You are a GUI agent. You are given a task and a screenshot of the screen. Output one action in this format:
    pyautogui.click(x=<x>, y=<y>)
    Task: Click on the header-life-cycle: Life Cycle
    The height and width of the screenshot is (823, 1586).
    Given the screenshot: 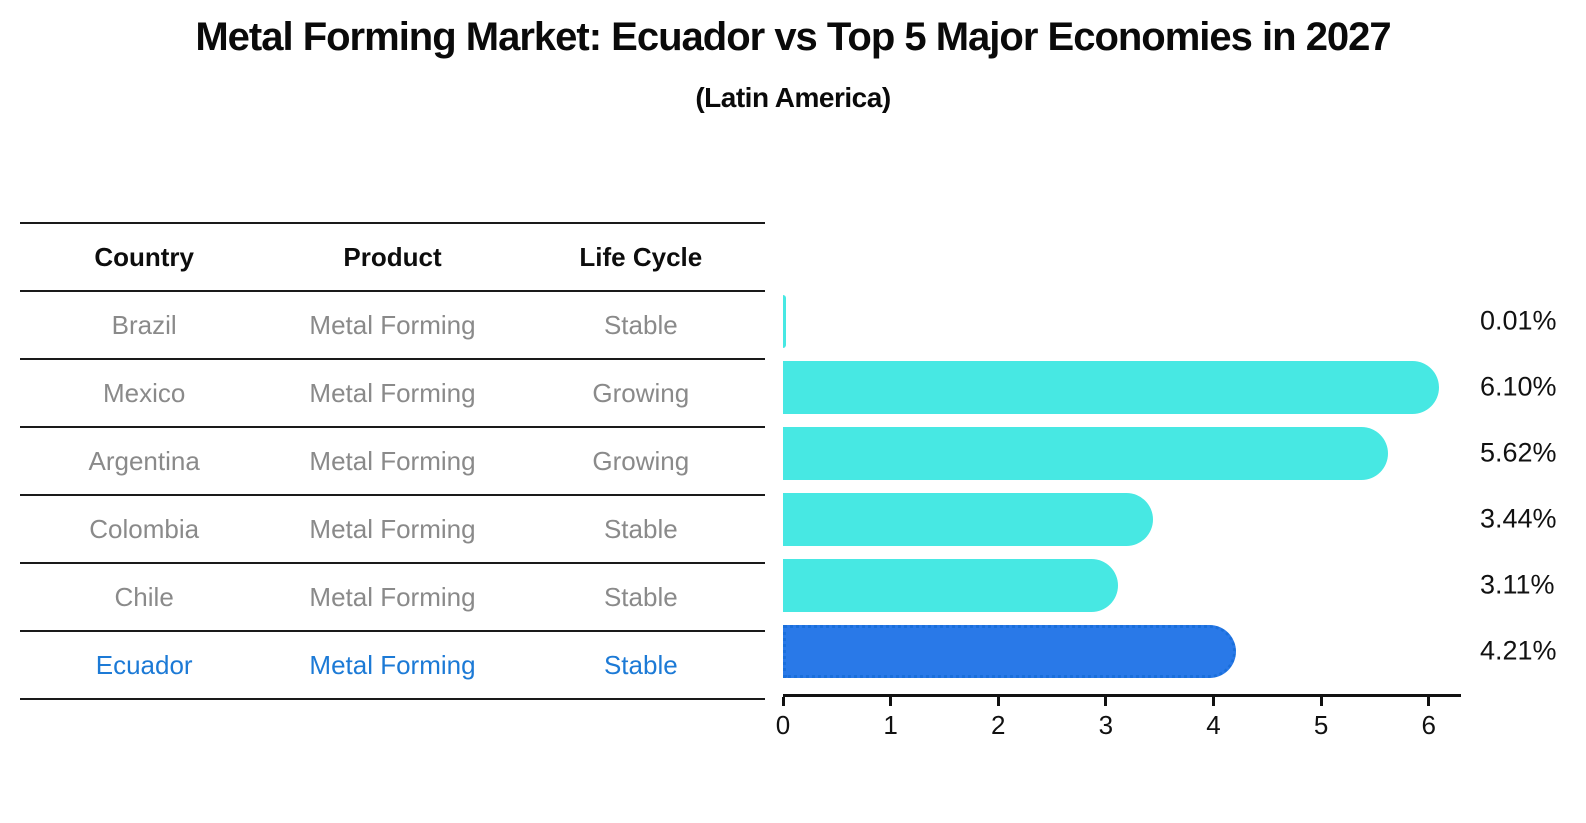 What is the action you would take?
    pyautogui.click(x=641, y=256)
    